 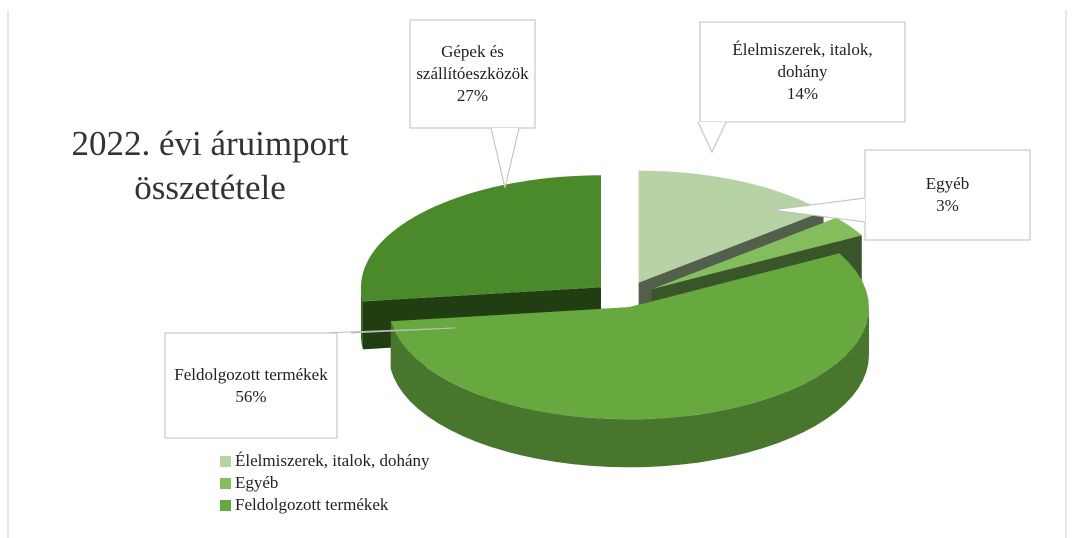 I want to click on data-label-category: Feldolgozott termékek, so click(x=251, y=374).